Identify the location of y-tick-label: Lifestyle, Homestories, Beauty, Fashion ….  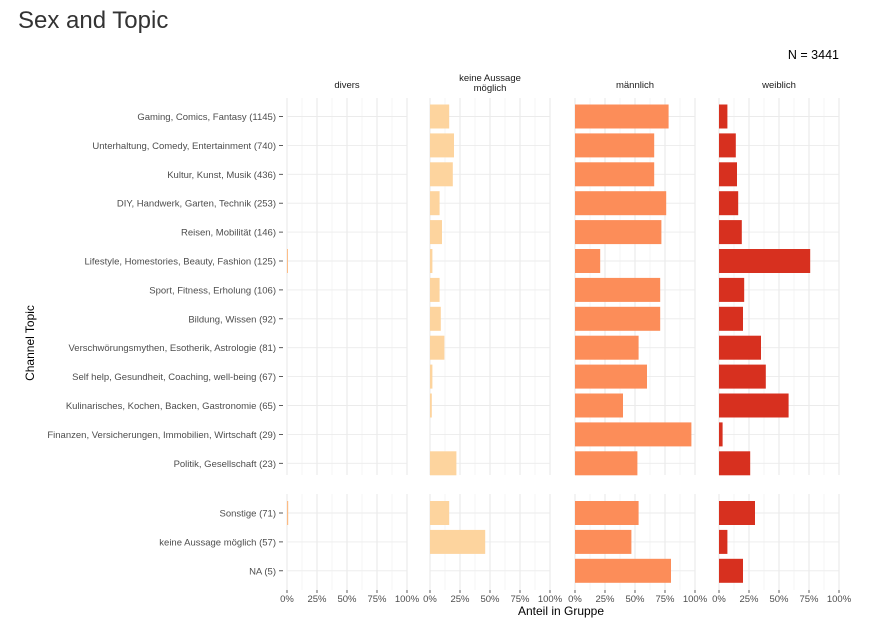
(181, 262).